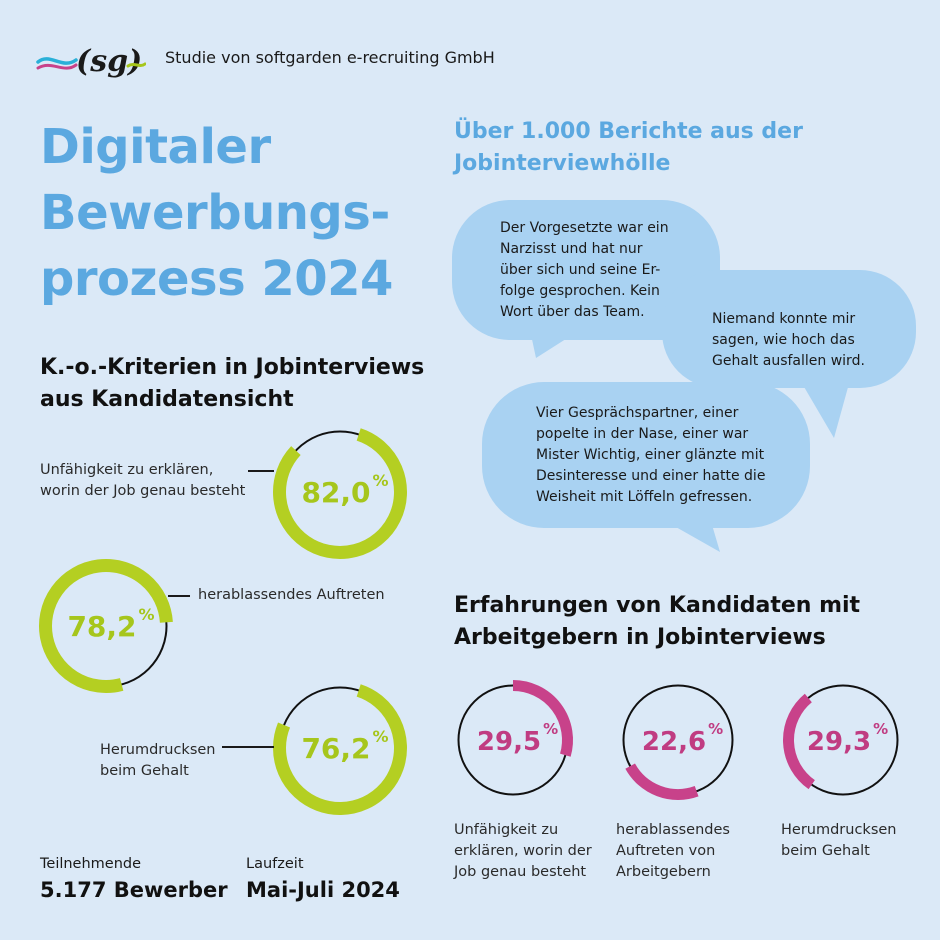 The image size is (940, 940). What do you see at coordinates (663, 872) in the screenshot?
I see `label-line: Arbeitgebern` at bounding box center [663, 872].